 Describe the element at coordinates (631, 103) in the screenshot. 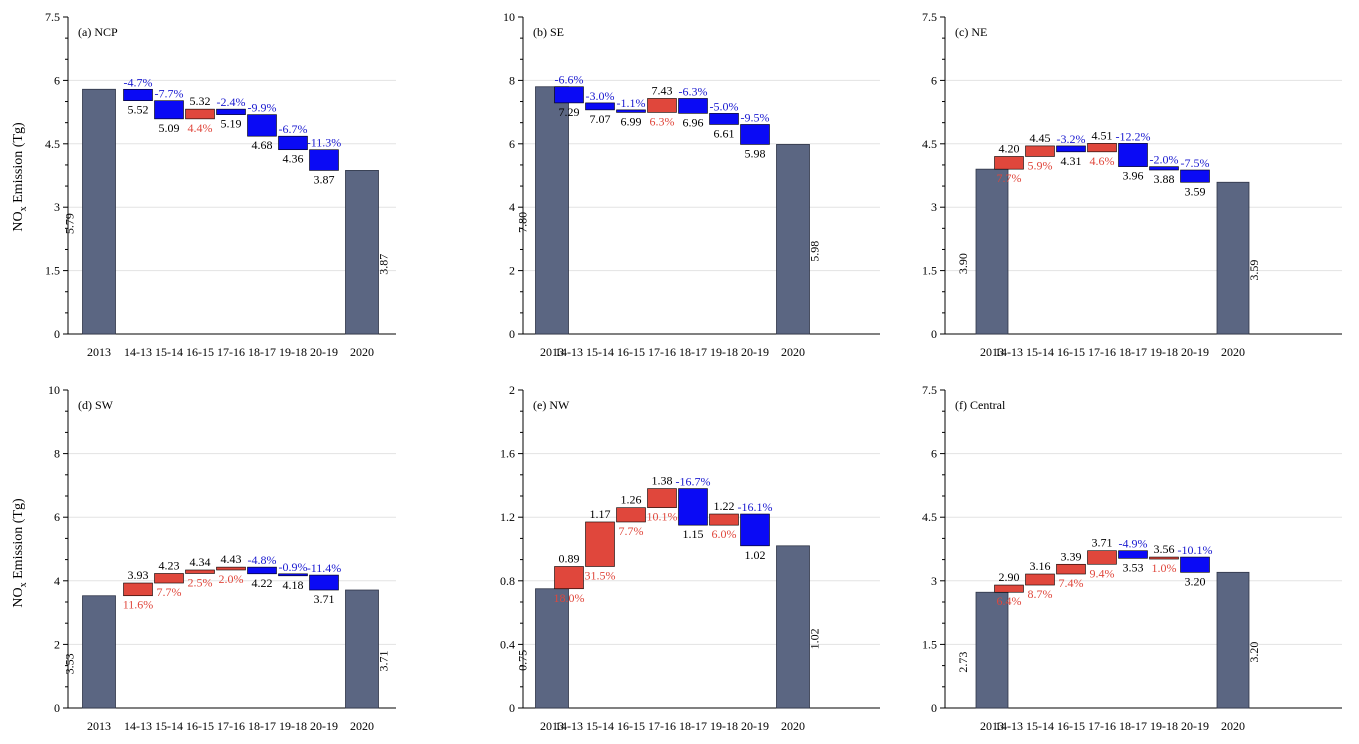

I see `change-label: -1.1%` at that location.